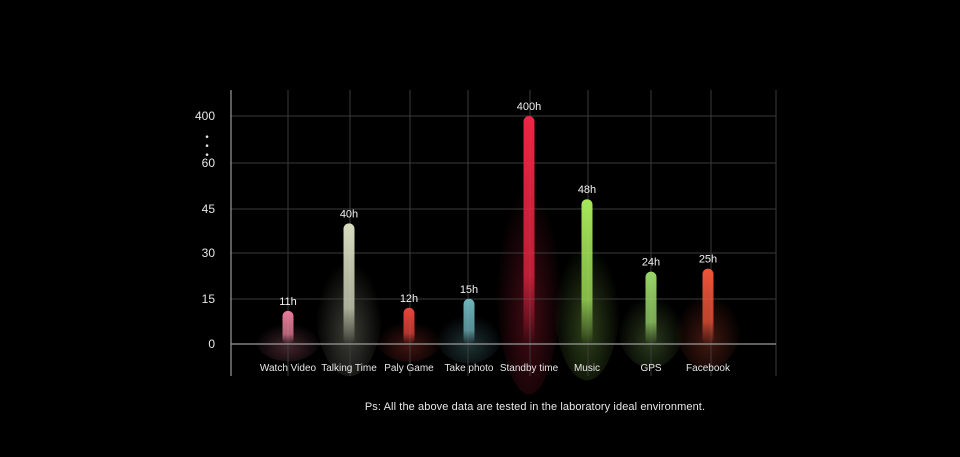  What do you see at coordinates (529, 368) in the screenshot?
I see `x-category-label: Standby time` at bounding box center [529, 368].